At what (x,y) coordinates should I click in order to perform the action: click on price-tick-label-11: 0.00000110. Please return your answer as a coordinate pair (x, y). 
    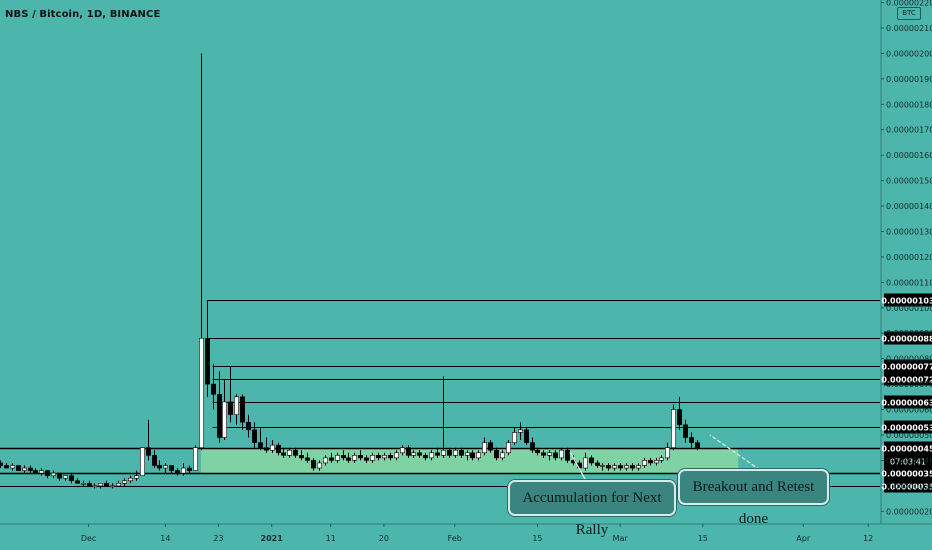
    Looking at the image, I should click on (909, 282).